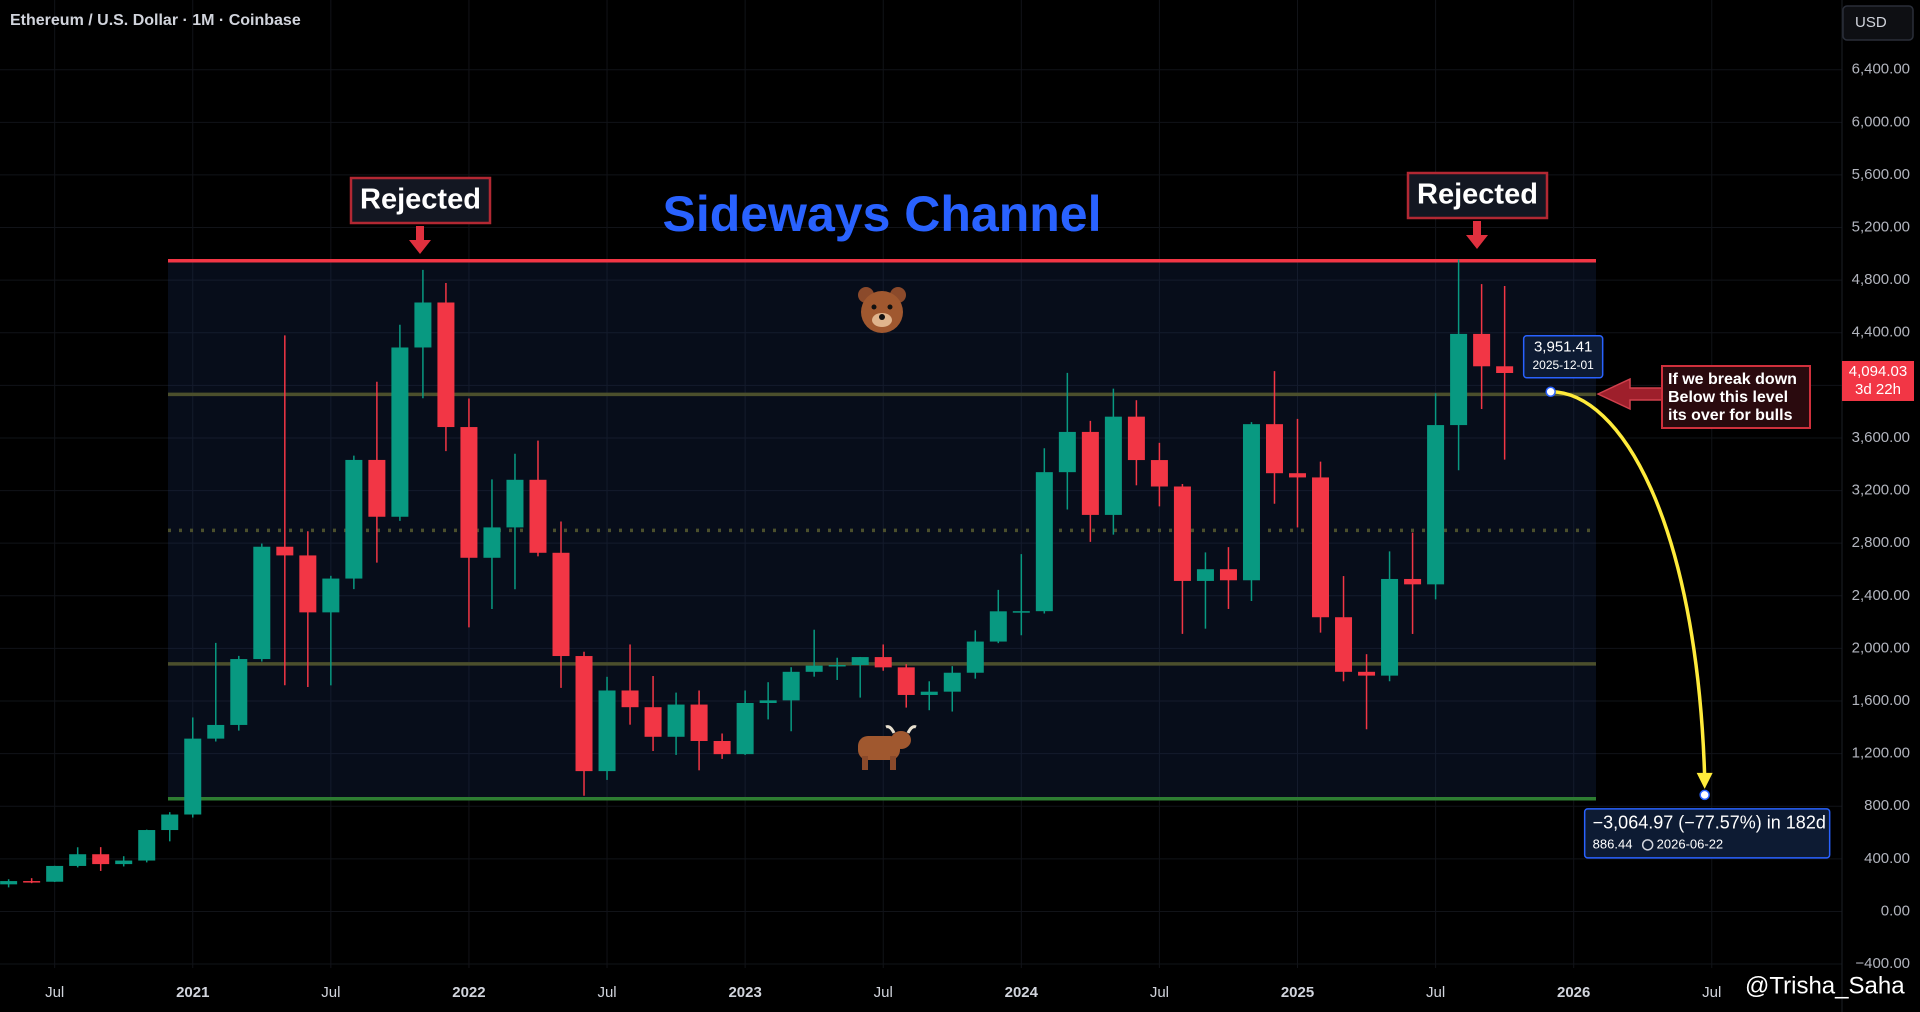  What do you see at coordinates (1881, 647) in the screenshot?
I see `y-tick-label: 2,000.00` at bounding box center [1881, 647].